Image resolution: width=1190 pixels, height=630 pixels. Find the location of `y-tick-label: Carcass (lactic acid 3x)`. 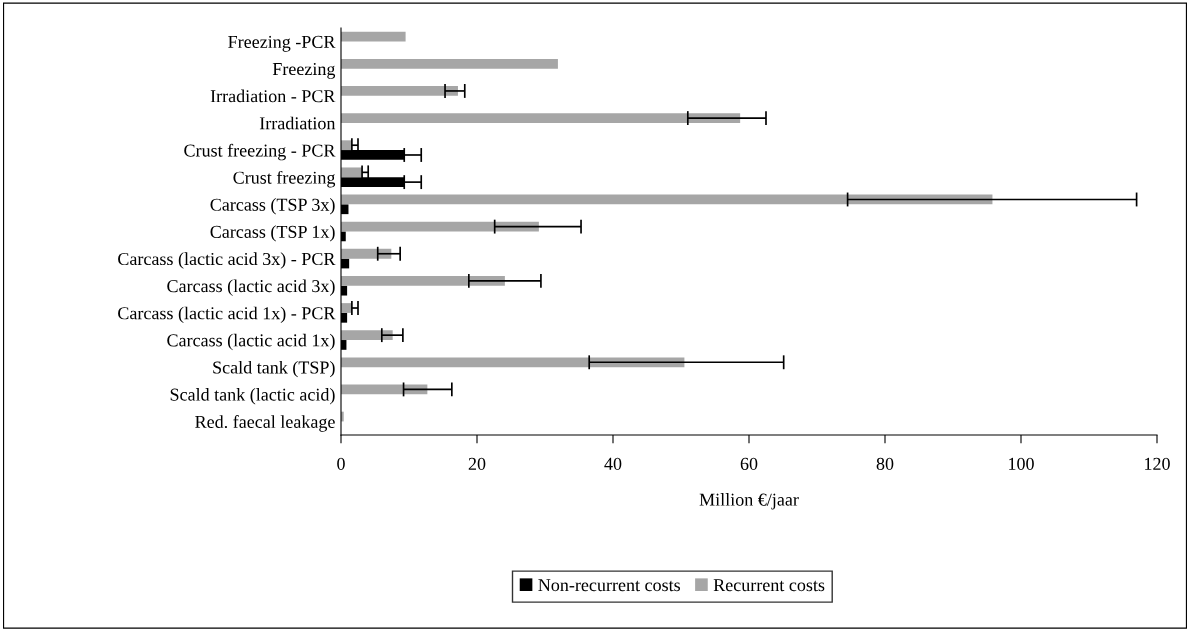

y-tick-label: Carcass (lactic acid 3x) is located at coordinates (251, 287).